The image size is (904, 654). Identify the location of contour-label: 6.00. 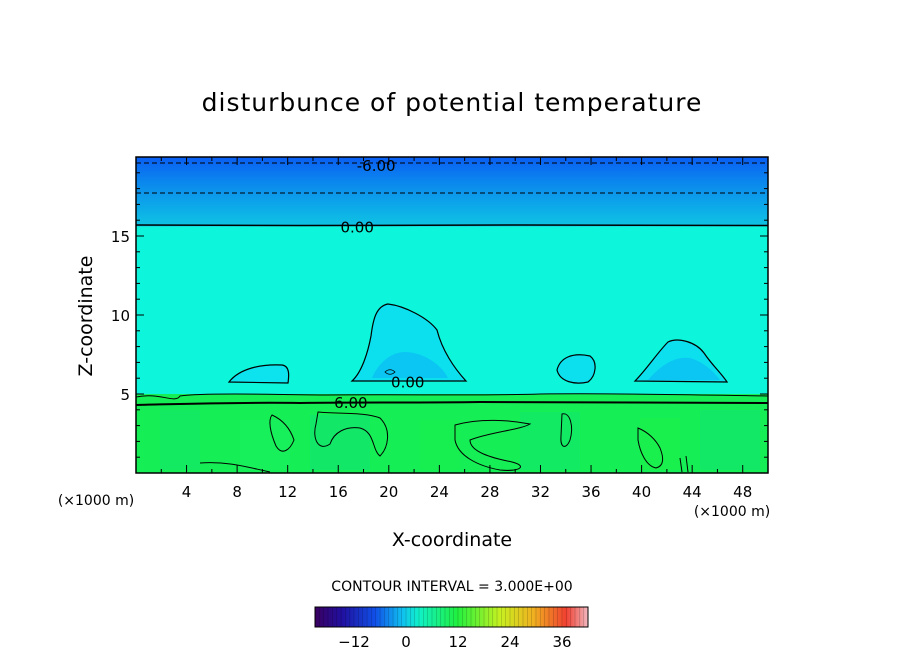
(350, 403).